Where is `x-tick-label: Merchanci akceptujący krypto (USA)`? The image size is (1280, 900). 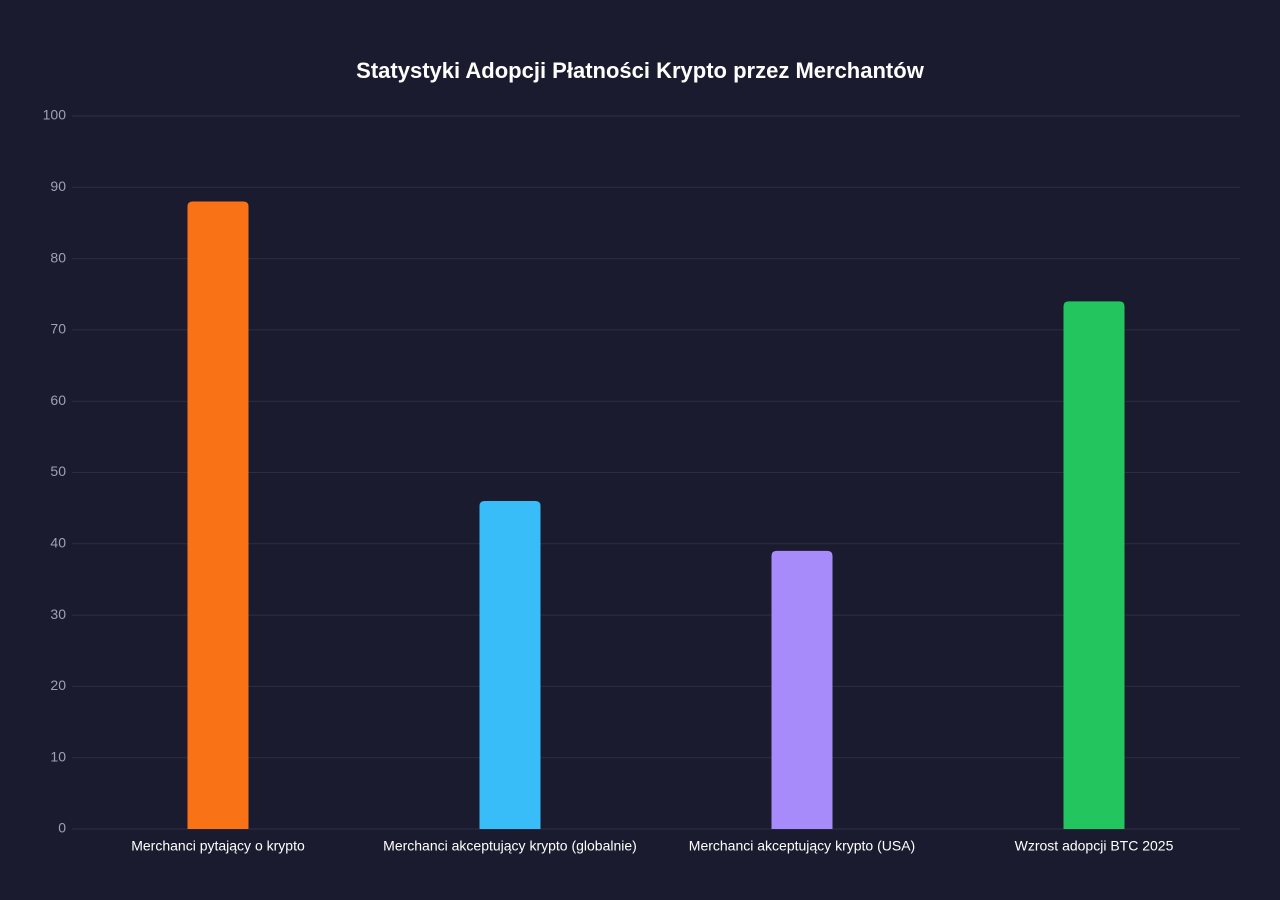
x-tick-label: Merchanci akceptujący krypto (USA) is located at coordinates (802, 846).